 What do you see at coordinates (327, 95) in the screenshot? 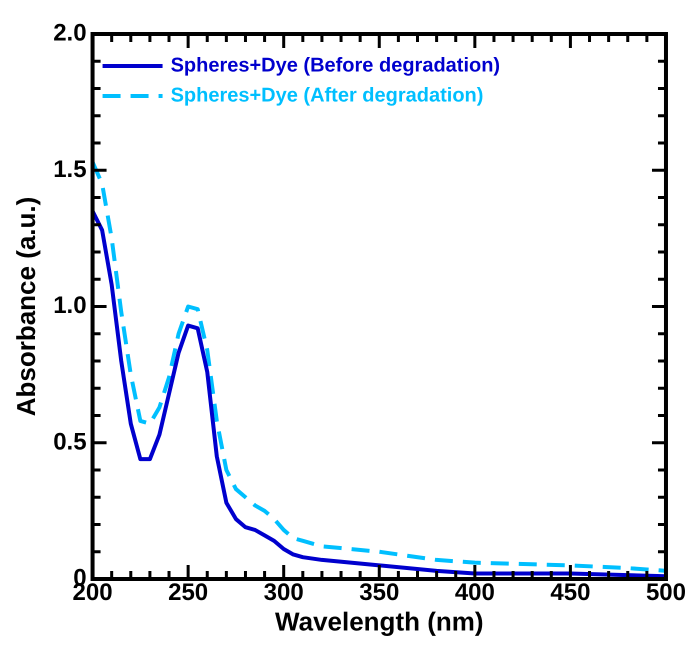
I see `legend-label: Spheres+Dye (After degradation)` at bounding box center [327, 95].